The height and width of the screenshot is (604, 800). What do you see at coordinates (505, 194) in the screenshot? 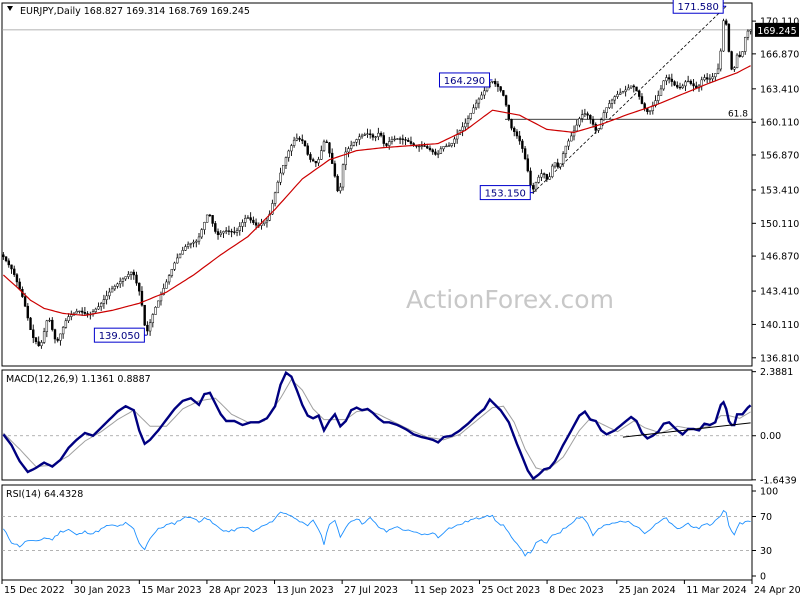
I see `price-annotation-label: 153.150` at bounding box center [505, 194].